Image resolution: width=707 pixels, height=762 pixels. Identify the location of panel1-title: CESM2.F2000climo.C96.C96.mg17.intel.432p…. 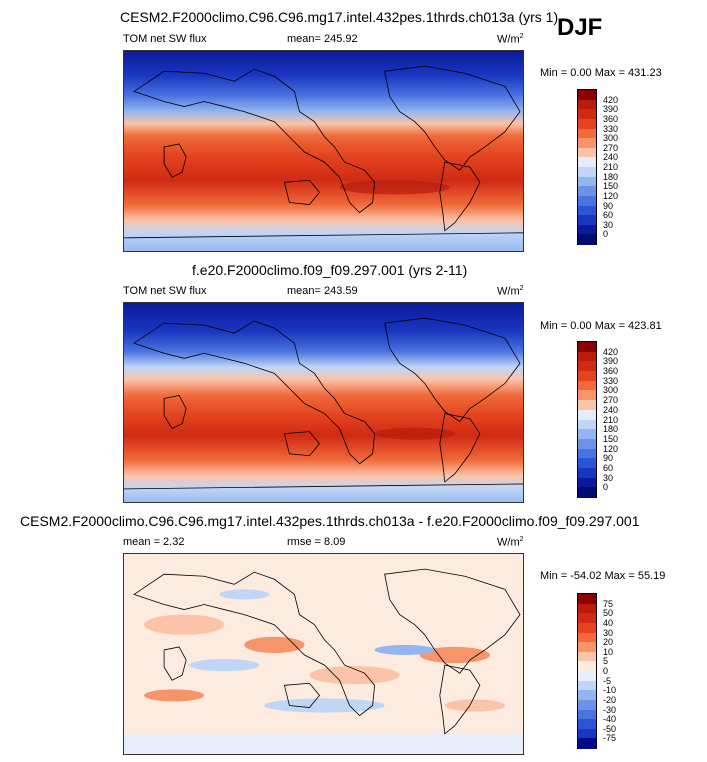
(339, 17).